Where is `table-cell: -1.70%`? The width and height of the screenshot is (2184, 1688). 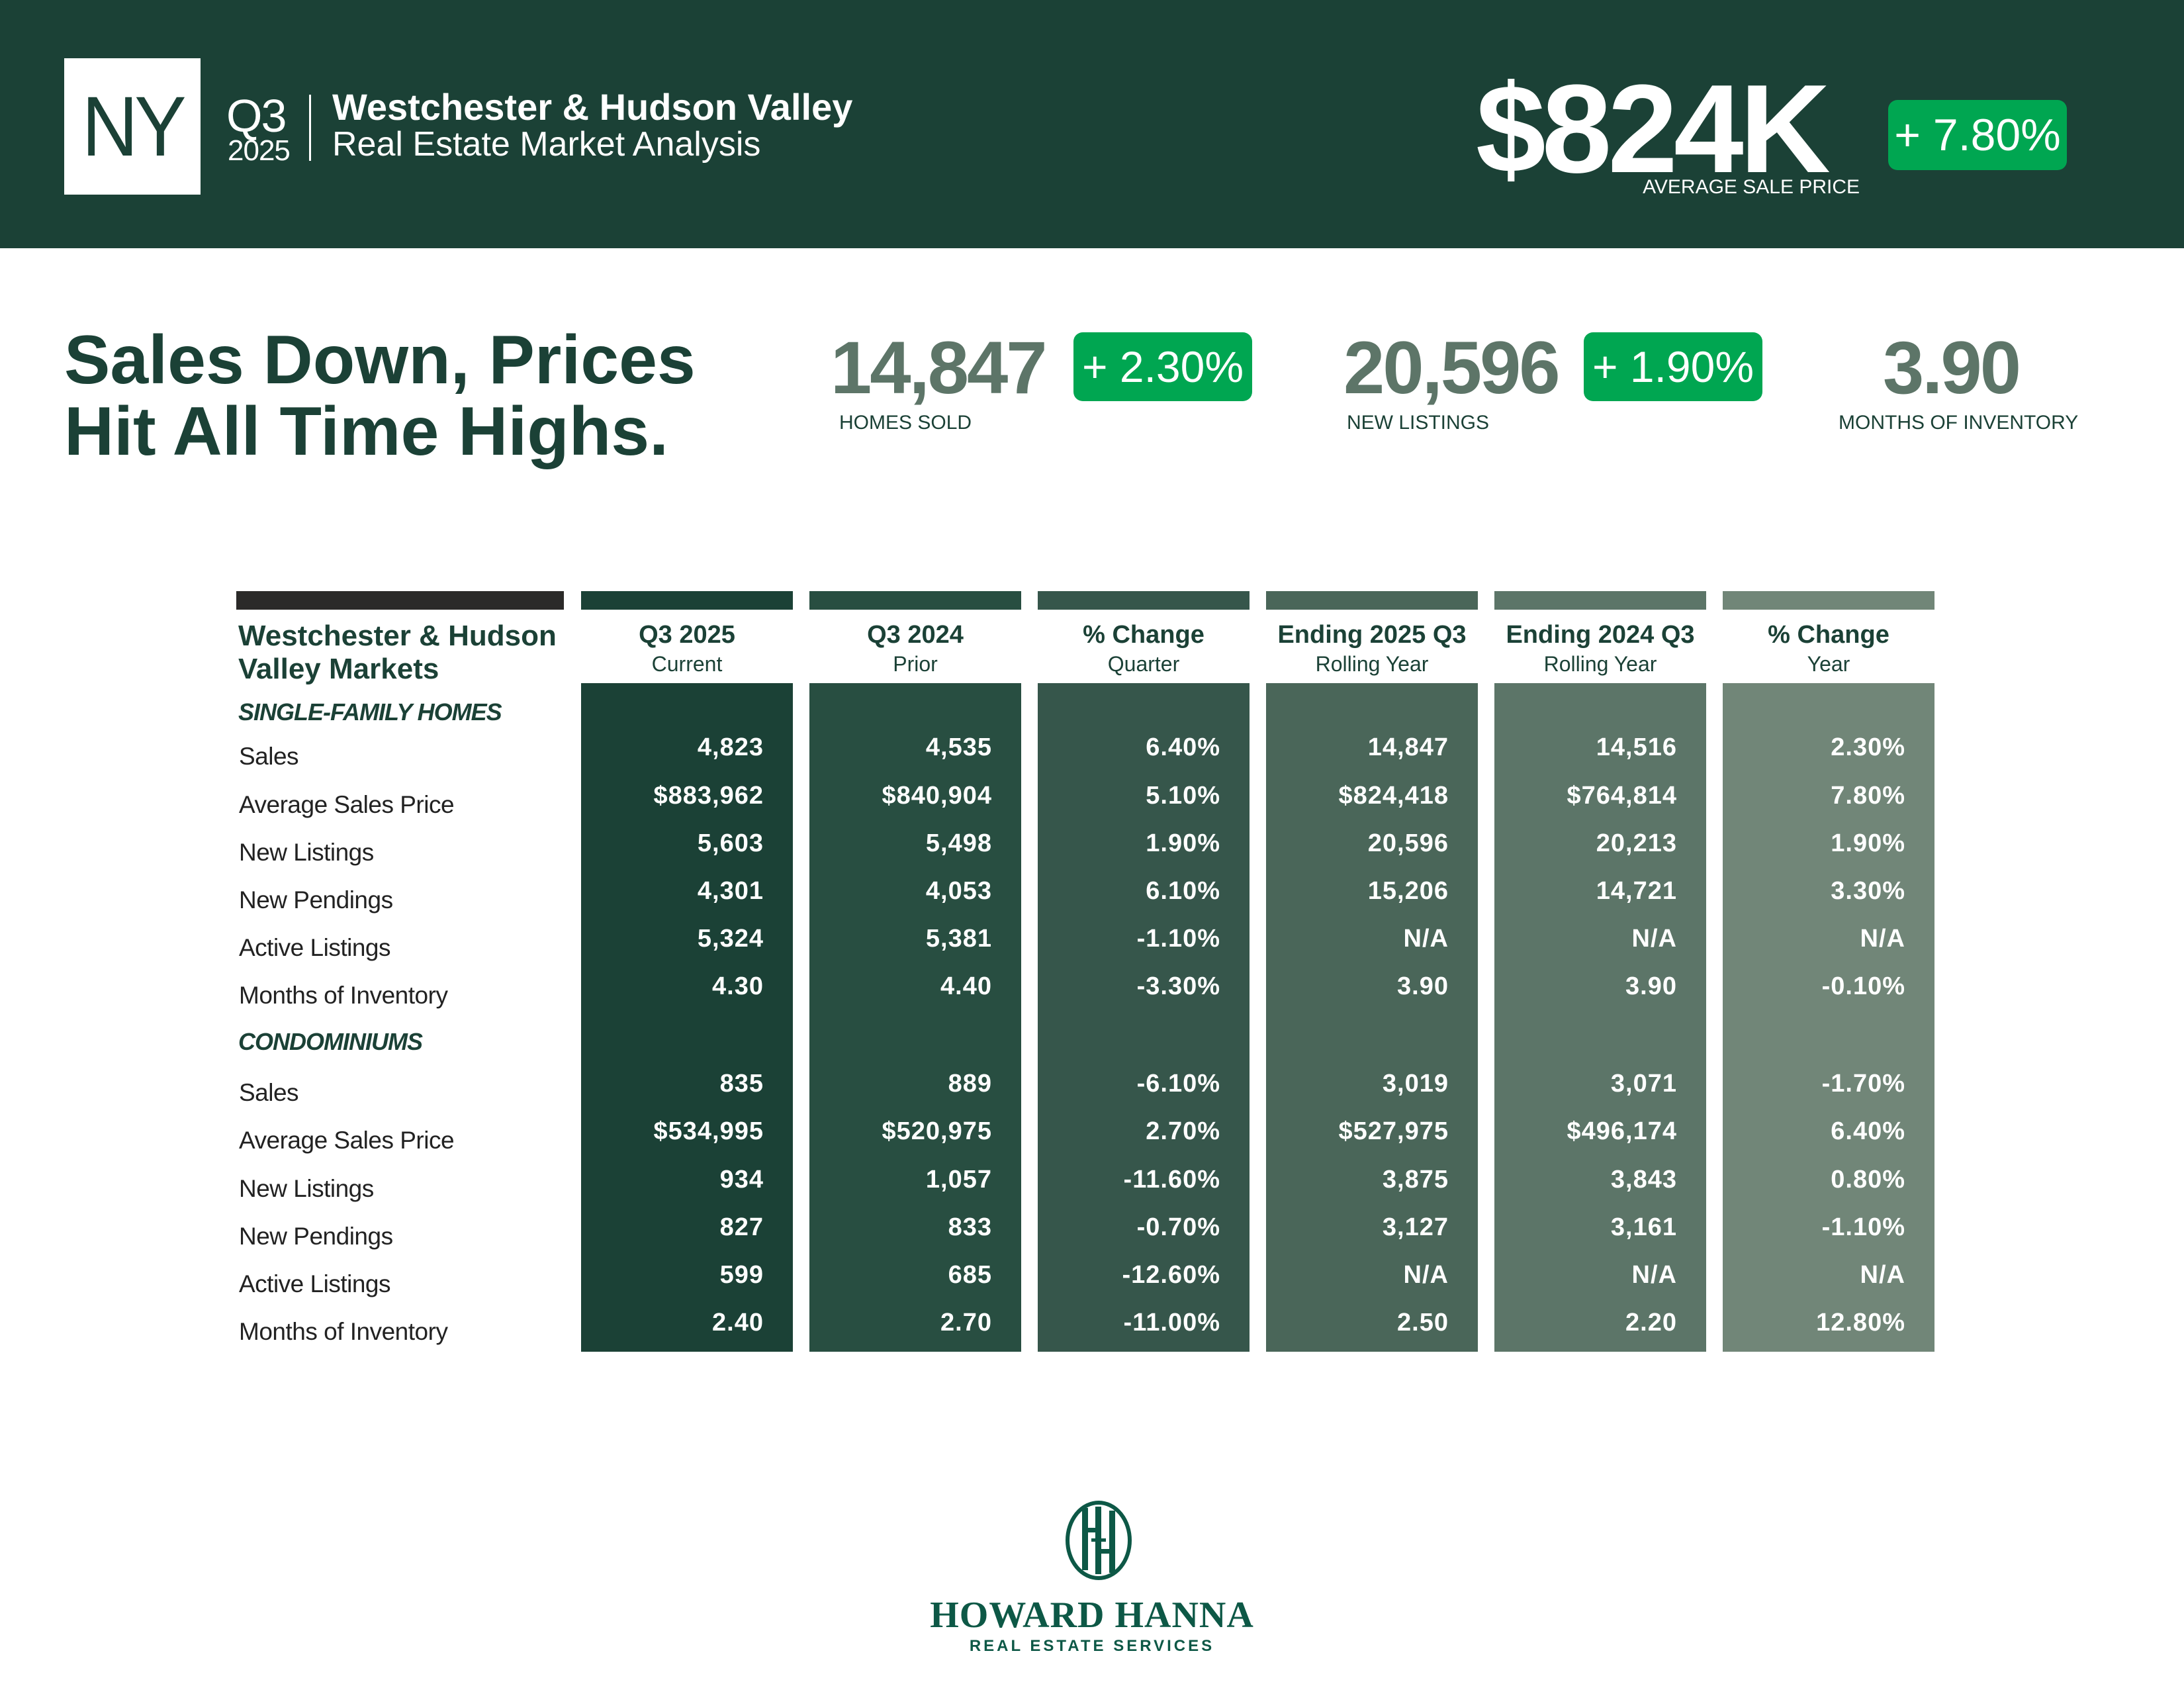
table-cell: -1.70% is located at coordinates (1863, 1084).